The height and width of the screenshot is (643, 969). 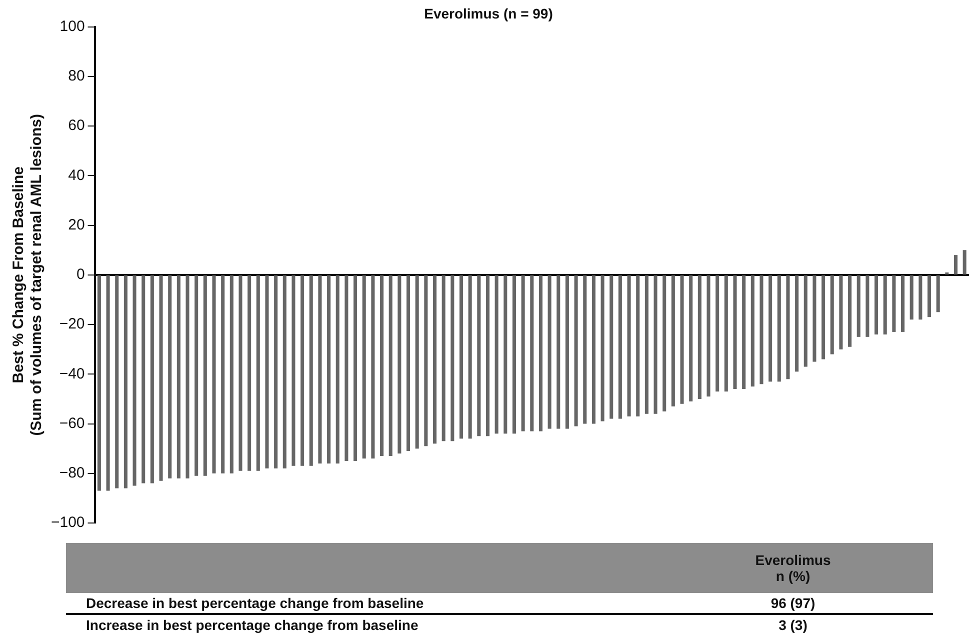 What do you see at coordinates (72, 473) in the screenshot?
I see `y-tick-label: −80` at bounding box center [72, 473].